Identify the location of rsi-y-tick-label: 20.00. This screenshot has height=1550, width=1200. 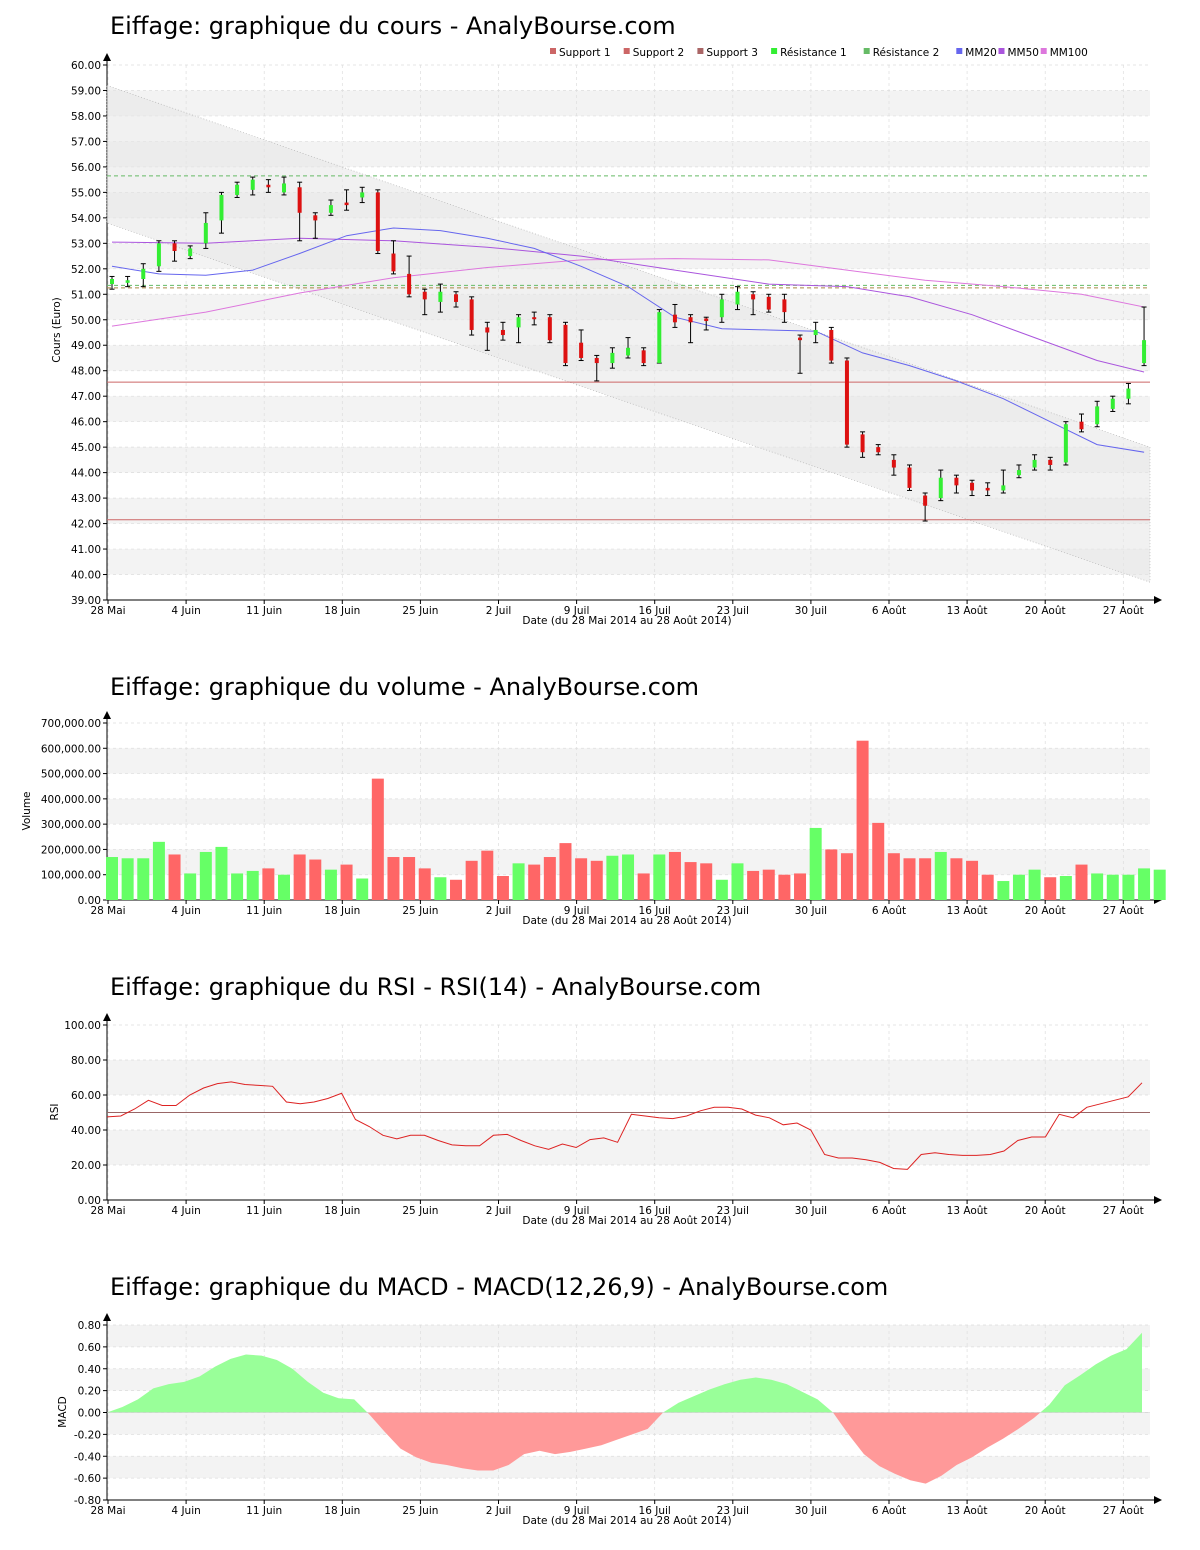
(86, 1166).